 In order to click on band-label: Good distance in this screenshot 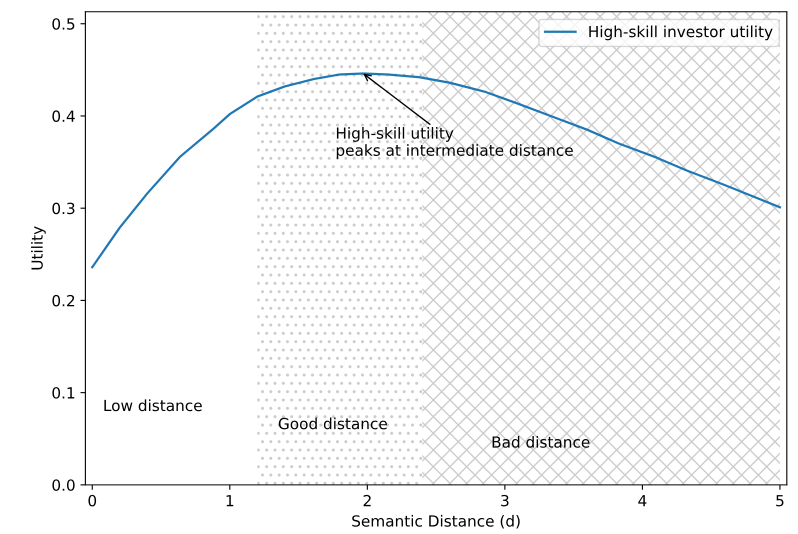, I will do `click(332, 424)`.